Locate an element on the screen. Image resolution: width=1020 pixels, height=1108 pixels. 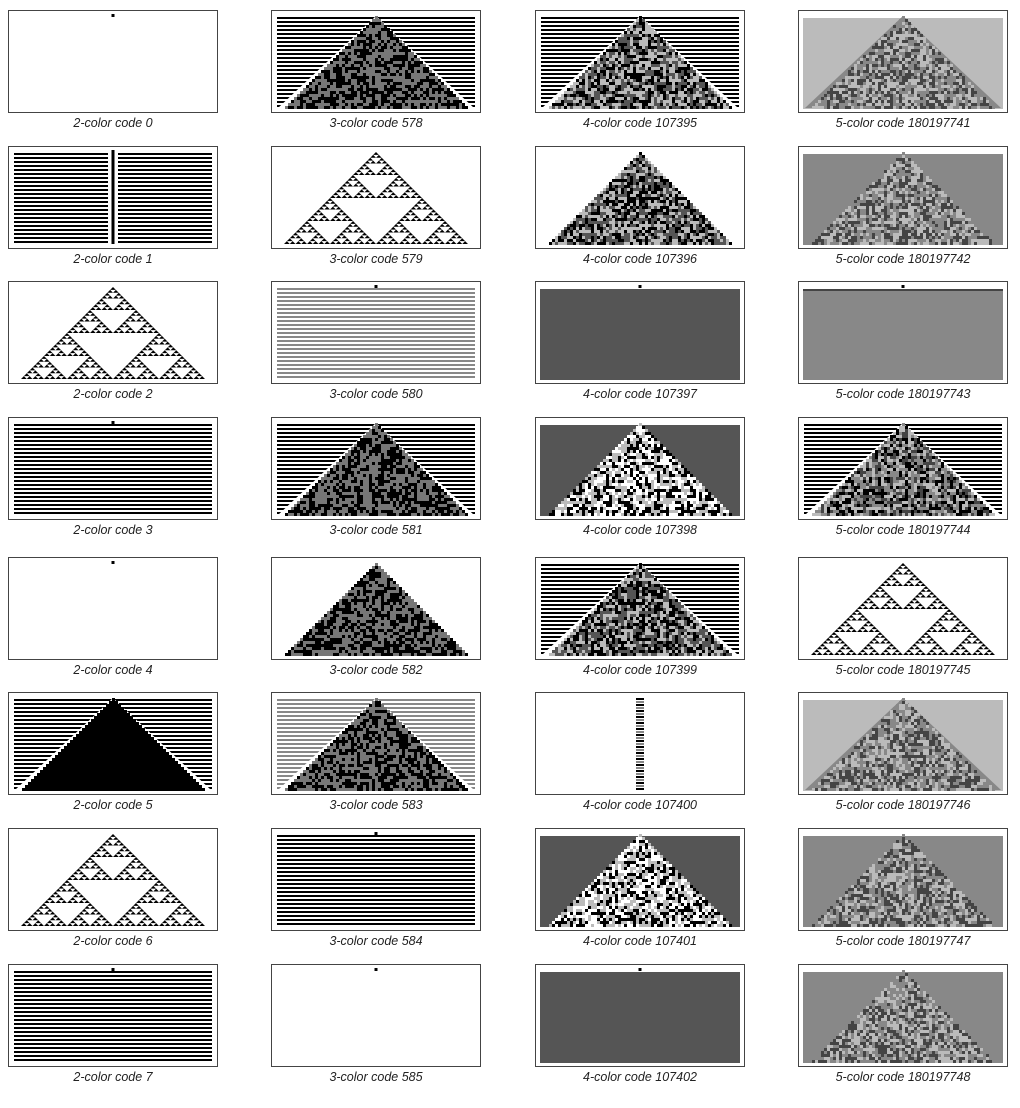
automaton-caption: 5-color code 180197746 is located at coordinates (903, 805).